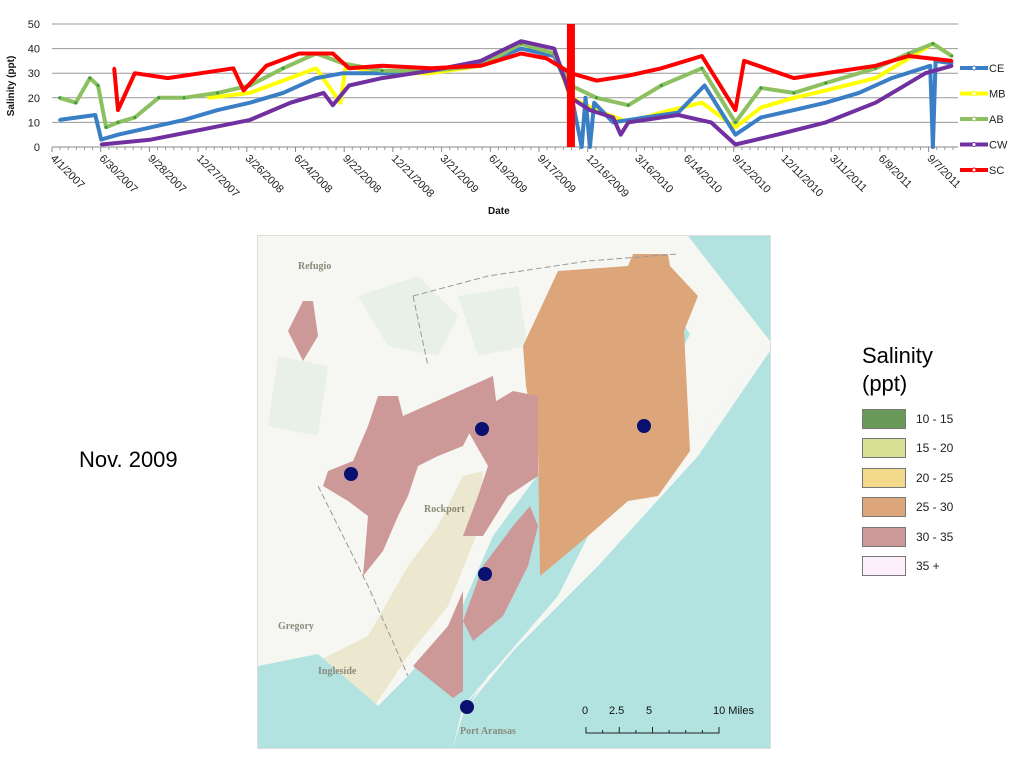  Describe the element at coordinates (897, 355) in the screenshot. I see `legend-title: Salinity` at that location.